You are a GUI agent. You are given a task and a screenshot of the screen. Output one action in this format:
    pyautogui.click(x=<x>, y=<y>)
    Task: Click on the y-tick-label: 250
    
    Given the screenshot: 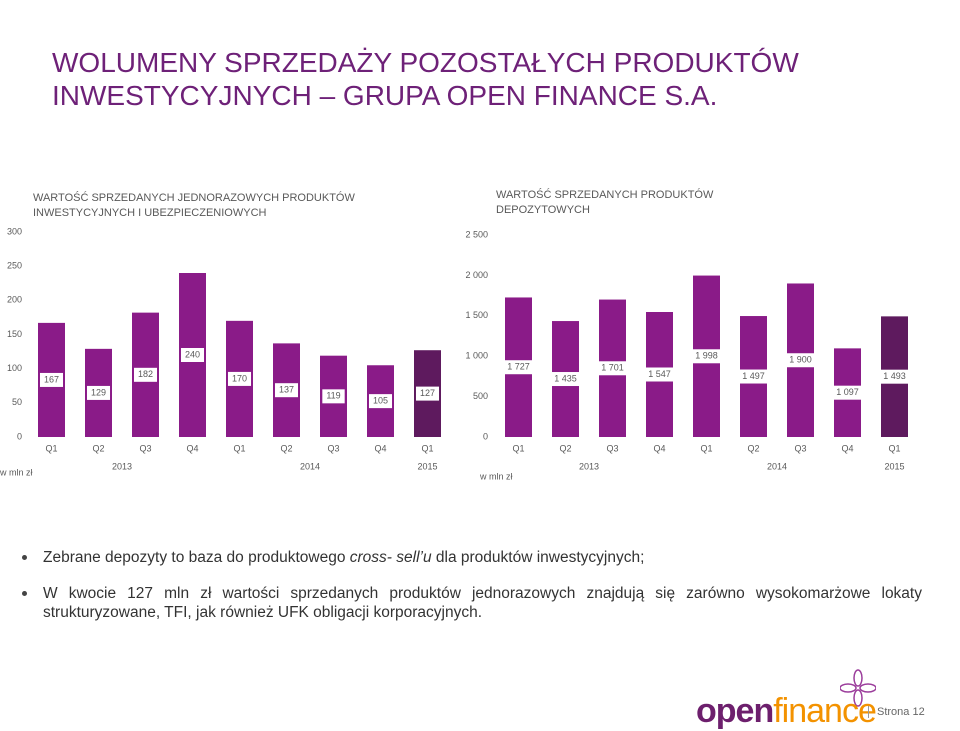 What is the action you would take?
    pyautogui.click(x=14, y=266)
    